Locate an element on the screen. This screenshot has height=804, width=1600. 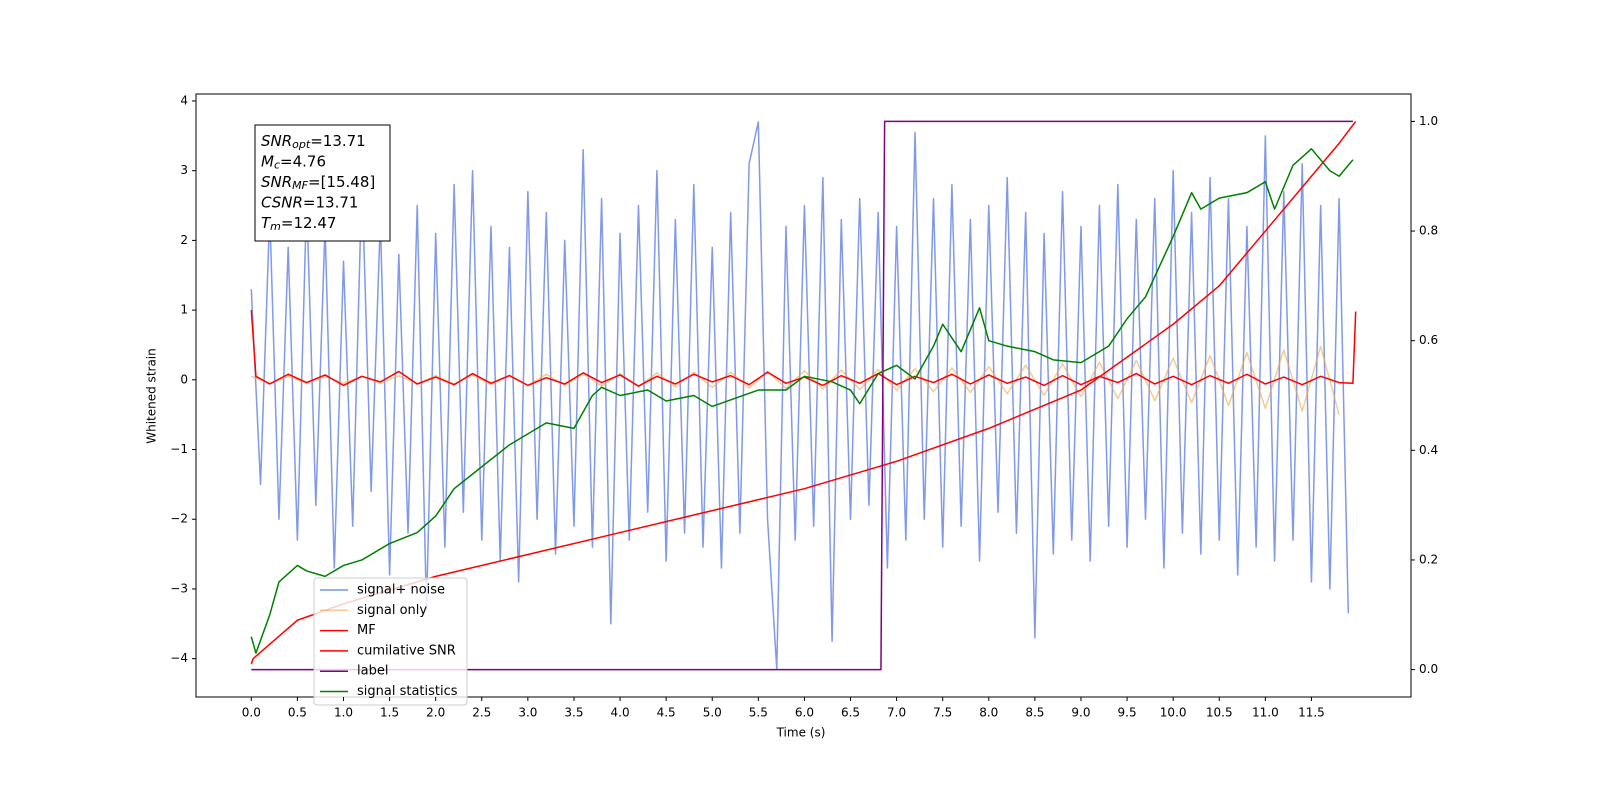
legend-label: signal only is located at coordinates (392, 610).